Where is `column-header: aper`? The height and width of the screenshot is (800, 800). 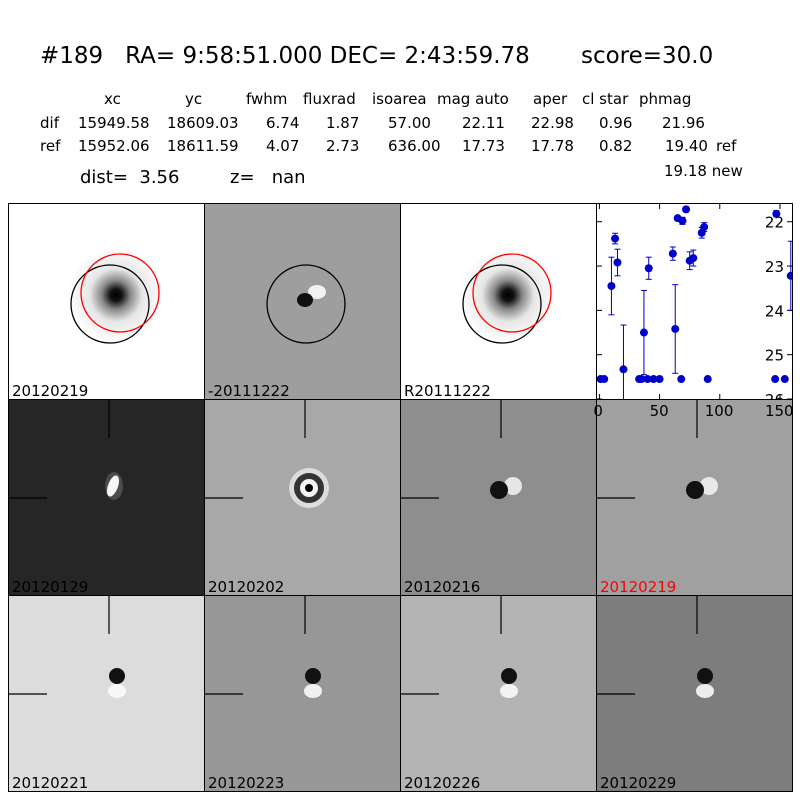
column-header: aper is located at coordinates (550, 99).